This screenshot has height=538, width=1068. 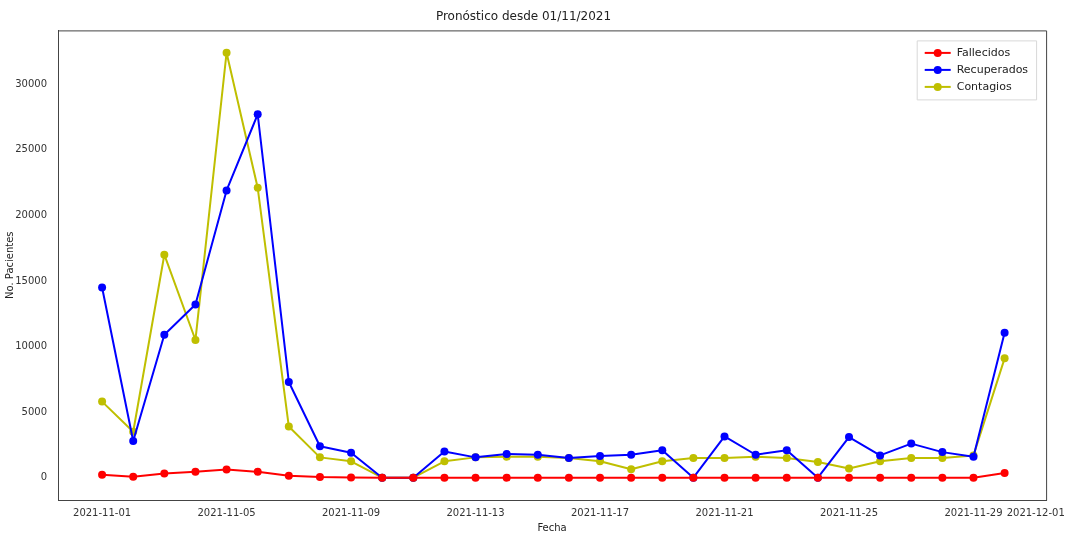 I want to click on y-tick-label: 30000, so click(x=31, y=83).